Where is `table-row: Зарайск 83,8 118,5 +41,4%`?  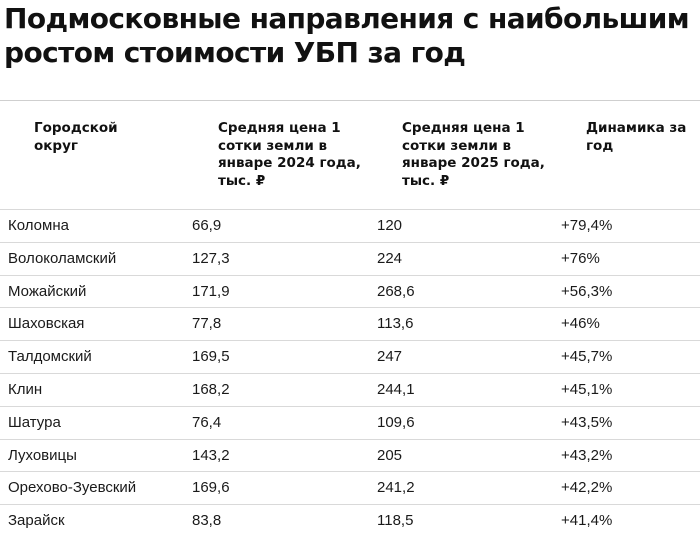
table-row: Зарайск 83,8 118,5 +41,4% is located at coordinates (350, 520).